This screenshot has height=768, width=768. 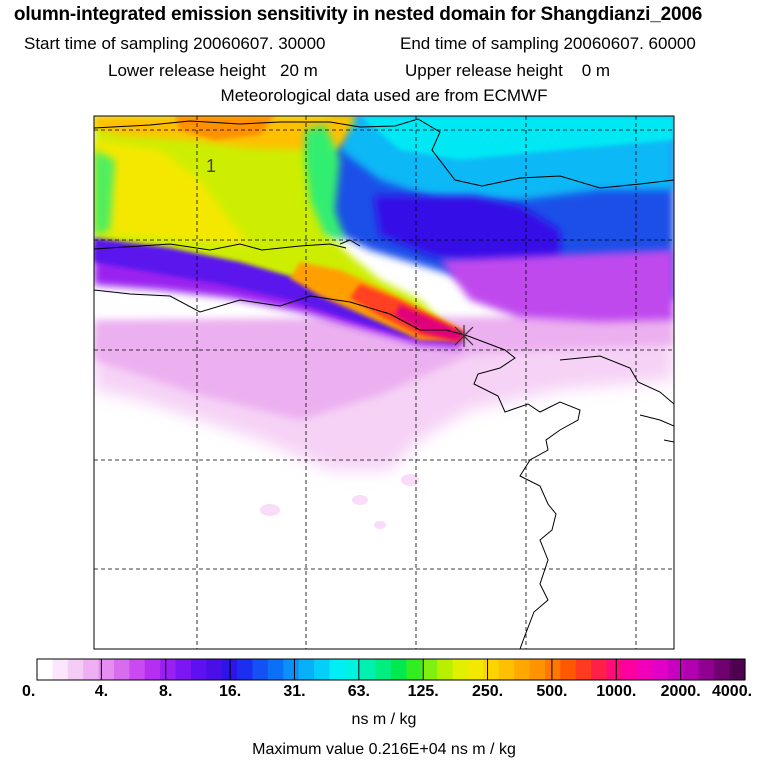 What do you see at coordinates (423, 691) in the screenshot?
I see `colorbar-tick-label: 125.` at bounding box center [423, 691].